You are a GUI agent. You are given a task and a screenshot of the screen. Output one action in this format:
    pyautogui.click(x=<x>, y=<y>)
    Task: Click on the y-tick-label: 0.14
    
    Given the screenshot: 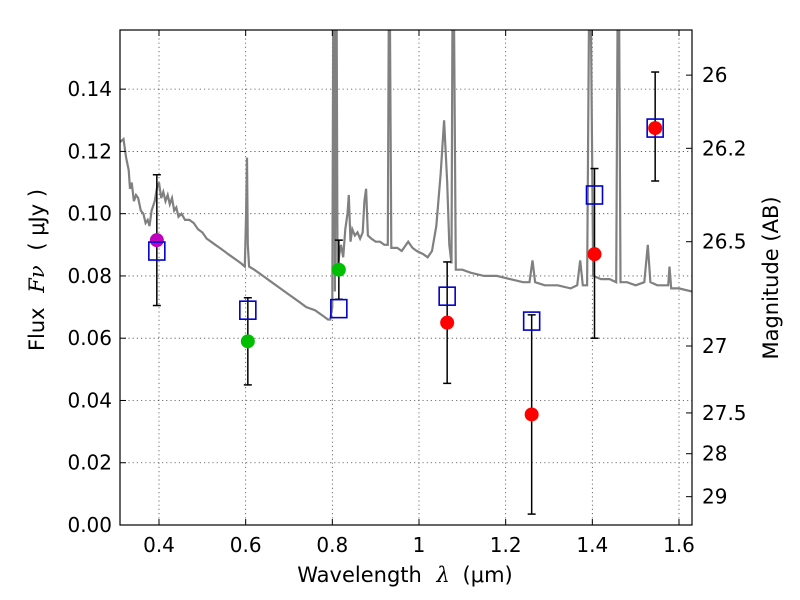 What is the action you would take?
    pyautogui.click(x=89, y=89)
    